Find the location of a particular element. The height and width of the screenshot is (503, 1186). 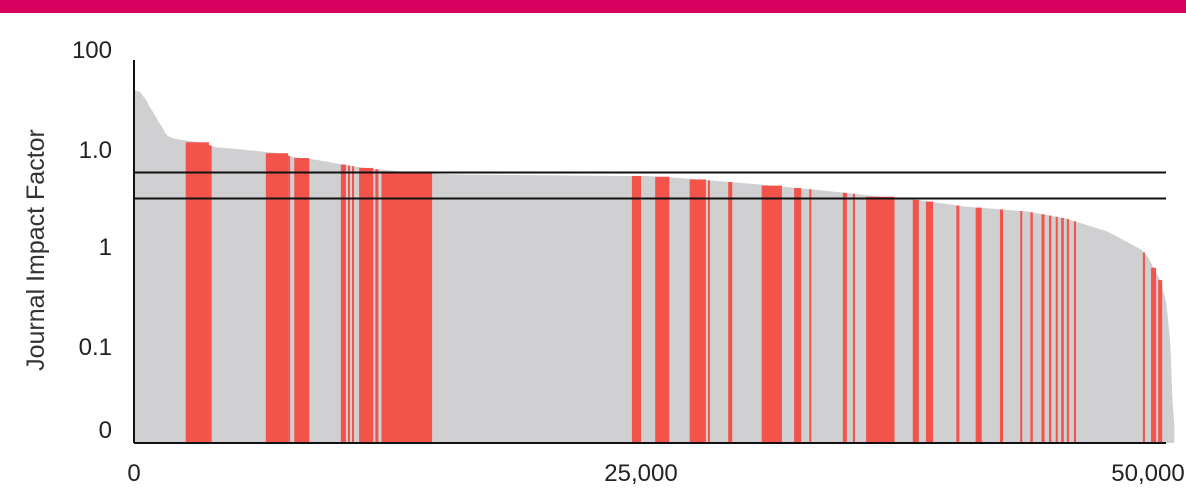

x-axis-tick-labels: 0 25,000 50,000 is located at coordinates (655, 473).